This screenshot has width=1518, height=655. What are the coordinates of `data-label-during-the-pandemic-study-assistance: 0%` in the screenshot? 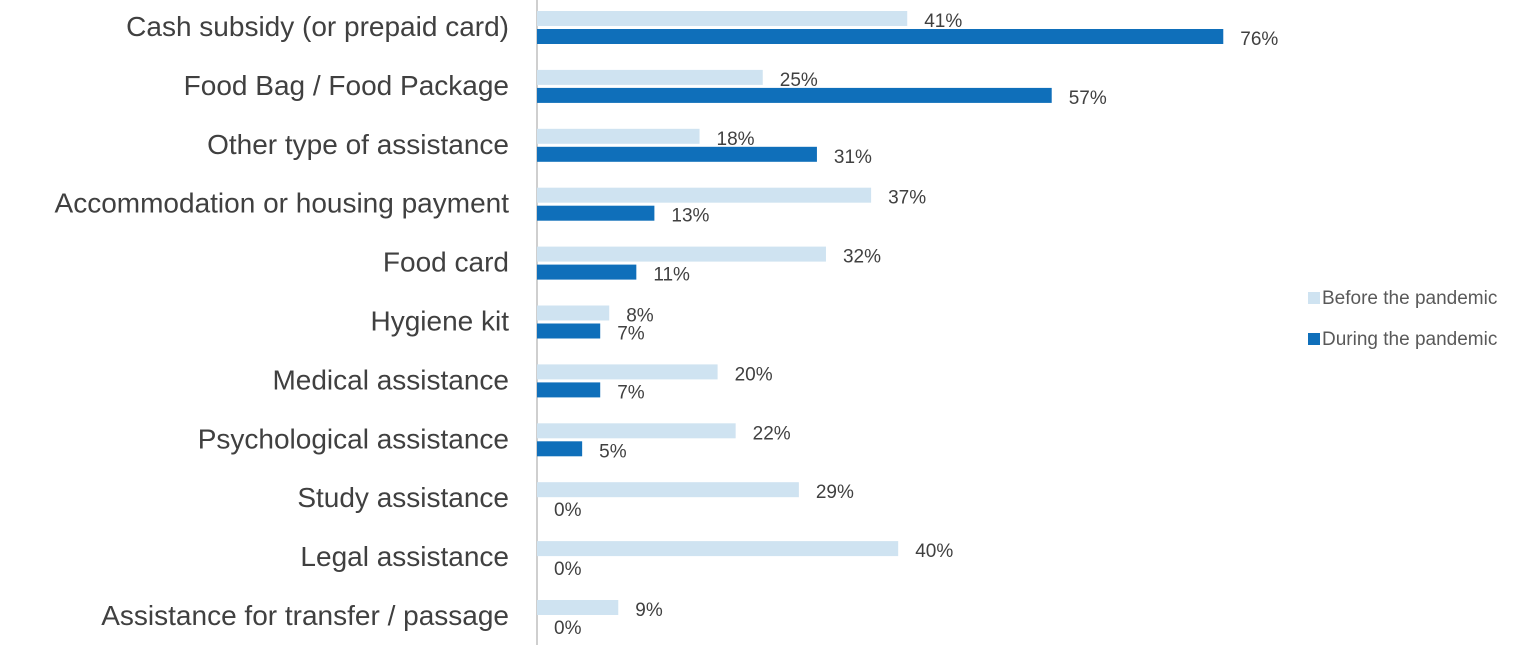 It's located at (568, 510).